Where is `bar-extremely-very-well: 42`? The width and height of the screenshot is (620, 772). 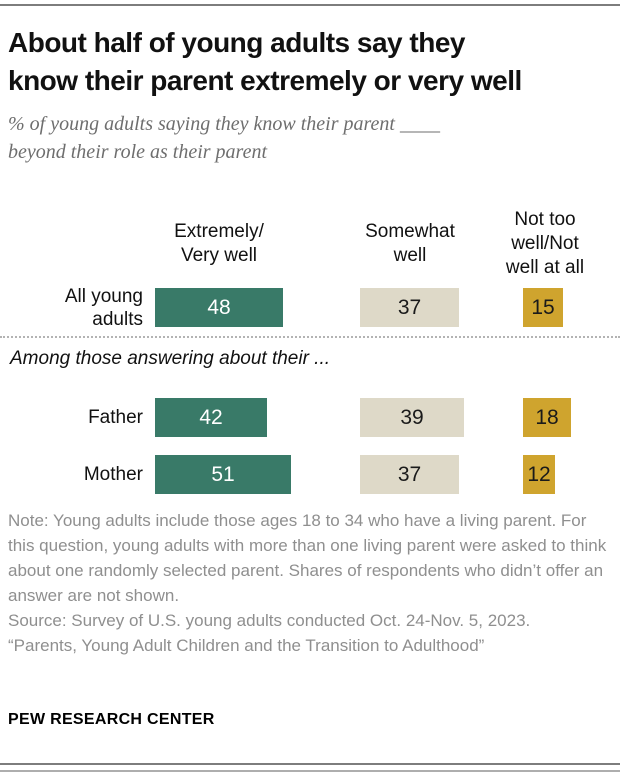 bar-extremely-very-well: 42 is located at coordinates (211, 417).